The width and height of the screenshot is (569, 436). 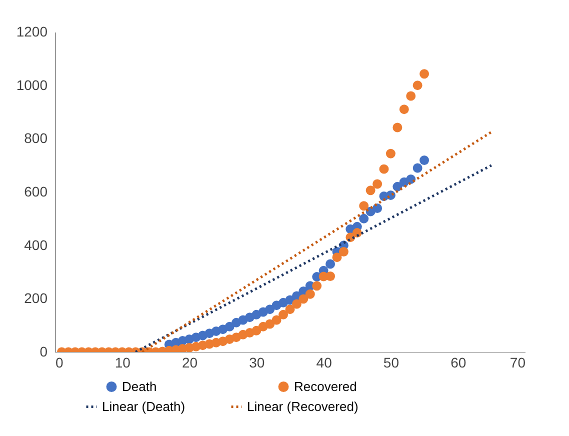 I want to click on y-tick-label: 600, so click(x=36, y=192).